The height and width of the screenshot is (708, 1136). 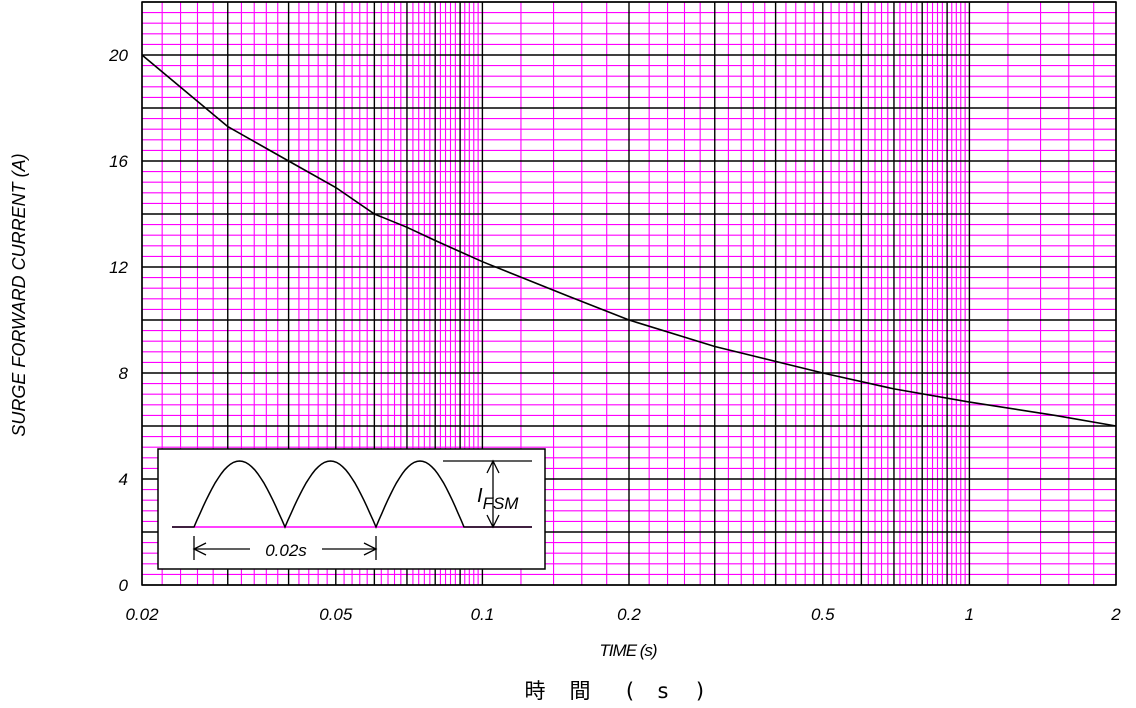 I want to click on x-tick-label: 0.2, so click(x=629, y=614).